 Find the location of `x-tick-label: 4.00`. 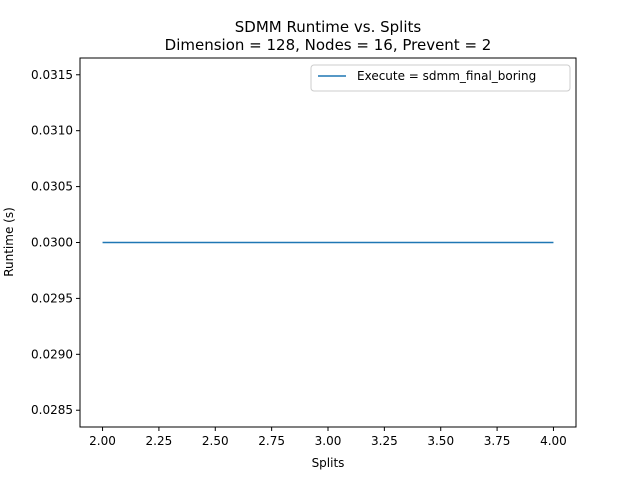

x-tick-label: 4.00 is located at coordinates (553, 441).